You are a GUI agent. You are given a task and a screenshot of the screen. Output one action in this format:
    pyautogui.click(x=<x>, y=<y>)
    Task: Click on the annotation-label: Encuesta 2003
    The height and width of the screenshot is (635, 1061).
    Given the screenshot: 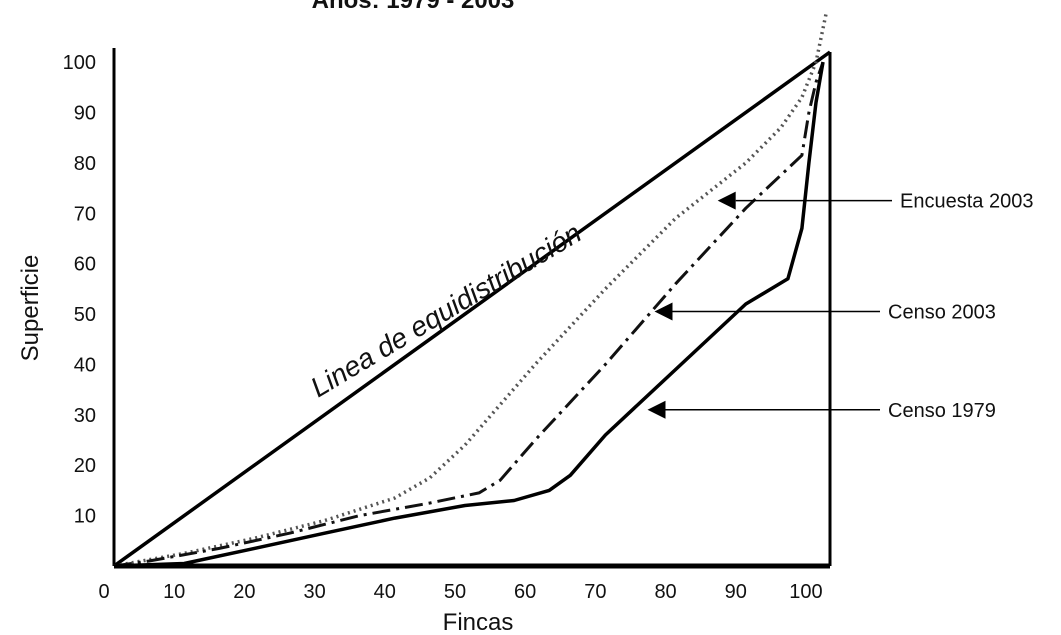 What is the action you would take?
    pyautogui.click(x=966, y=202)
    